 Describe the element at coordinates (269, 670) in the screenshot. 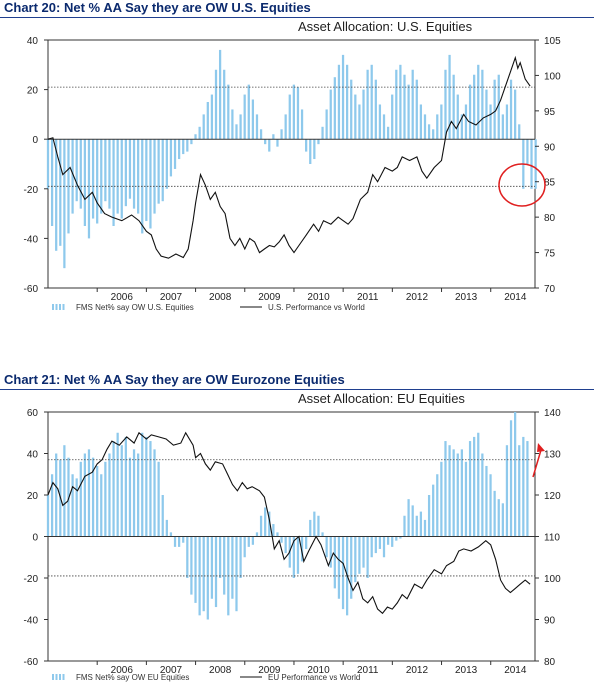

I see `x-tick-label: 2009` at that location.